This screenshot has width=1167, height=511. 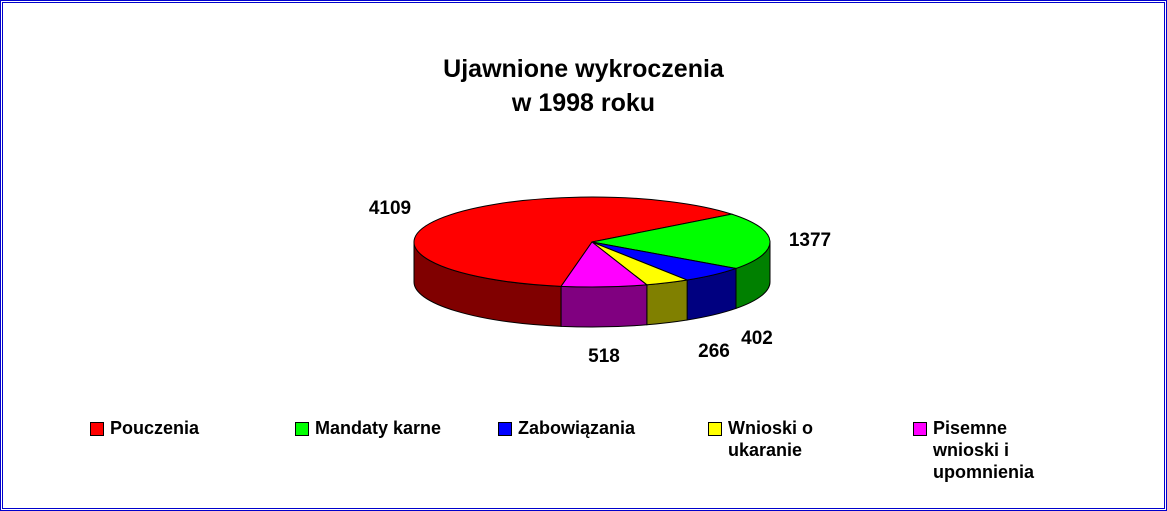 I want to click on data-label: 4109, so click(x=390, y=208).